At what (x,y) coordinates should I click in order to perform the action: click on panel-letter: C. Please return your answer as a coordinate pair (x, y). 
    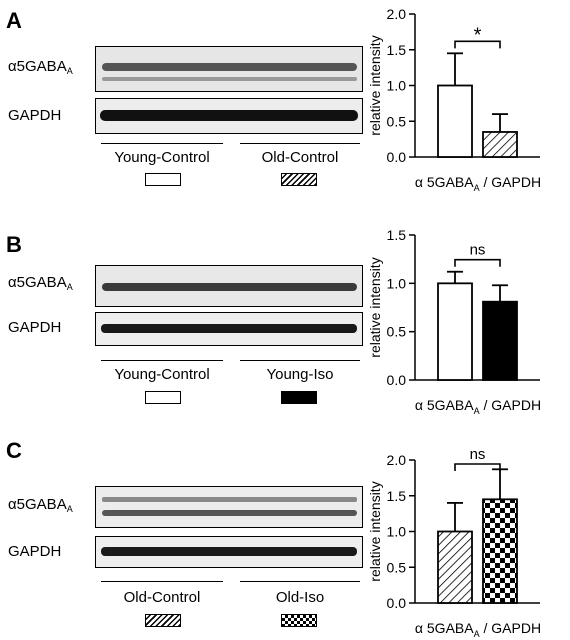
    Looking at the image, I should click on (14, 450).